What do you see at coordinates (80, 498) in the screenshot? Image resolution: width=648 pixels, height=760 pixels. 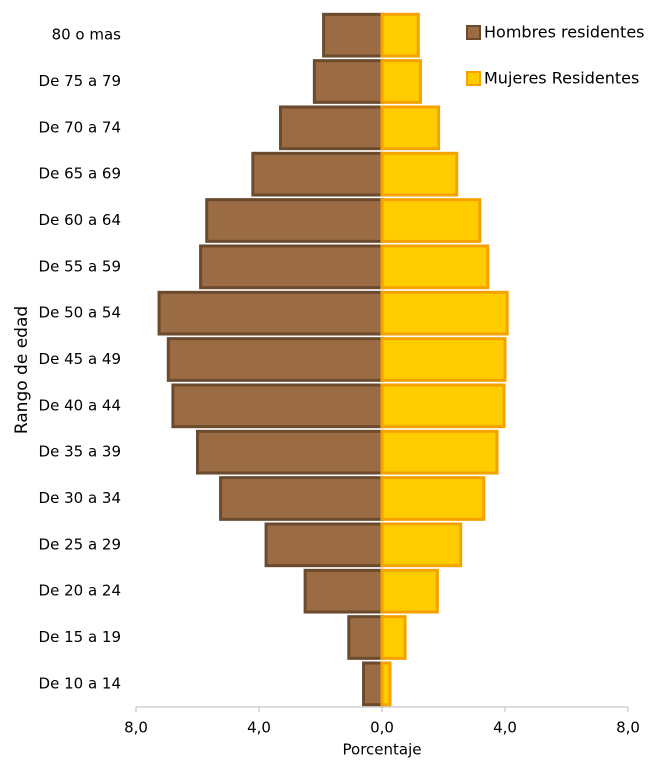 I see `y-tick-label: De 30 a 34` at bounding box center [80, 498].